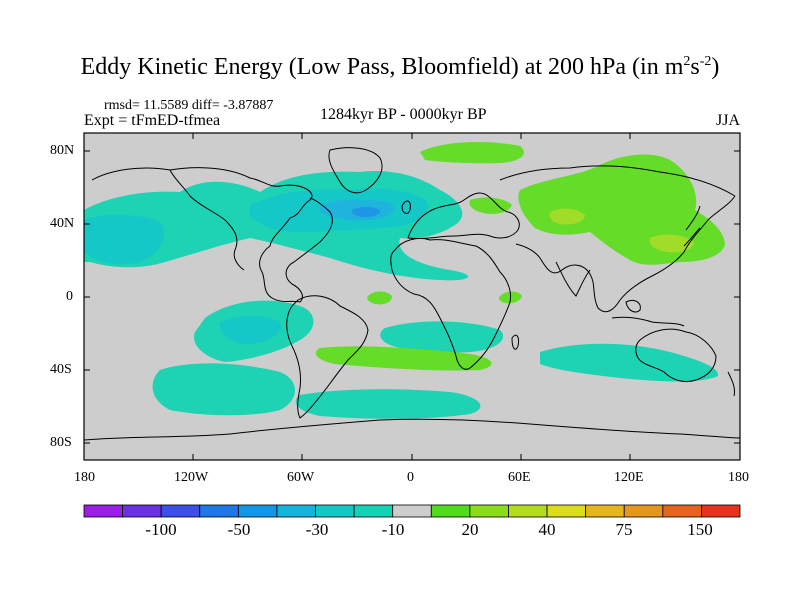 This screenshot has height=600, width=800. I want to click on anomaly-region-pacific-west, so click(124, 239).